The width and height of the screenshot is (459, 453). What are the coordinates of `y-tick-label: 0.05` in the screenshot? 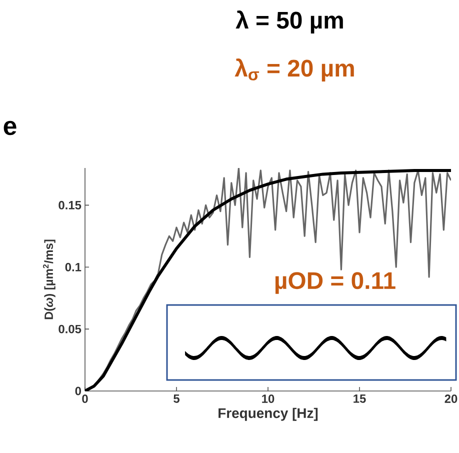 It's located at (70, 329).